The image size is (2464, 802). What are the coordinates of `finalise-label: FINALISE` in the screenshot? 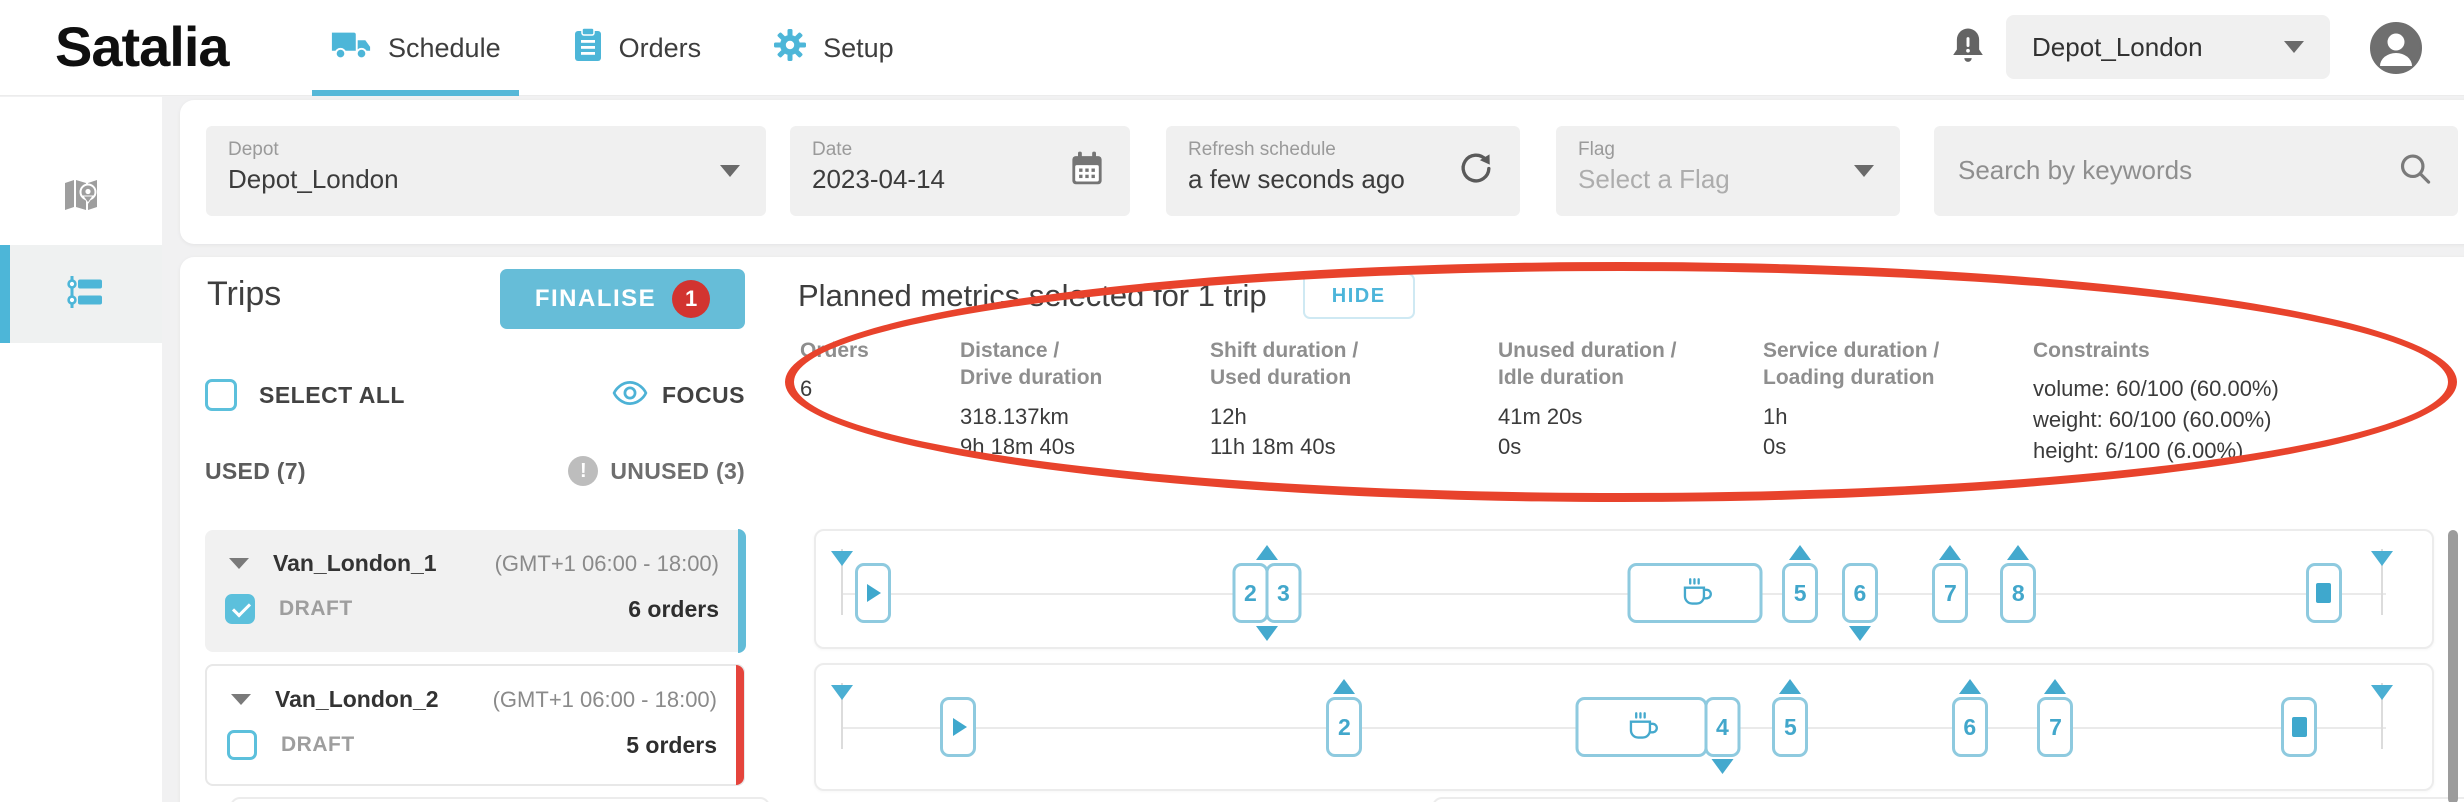 It's located at (595, 298).